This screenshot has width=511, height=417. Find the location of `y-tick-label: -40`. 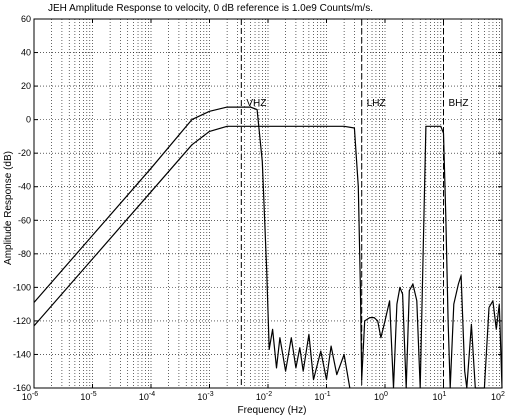

y-tick-label: -40 is located at coordinates (24, 187).